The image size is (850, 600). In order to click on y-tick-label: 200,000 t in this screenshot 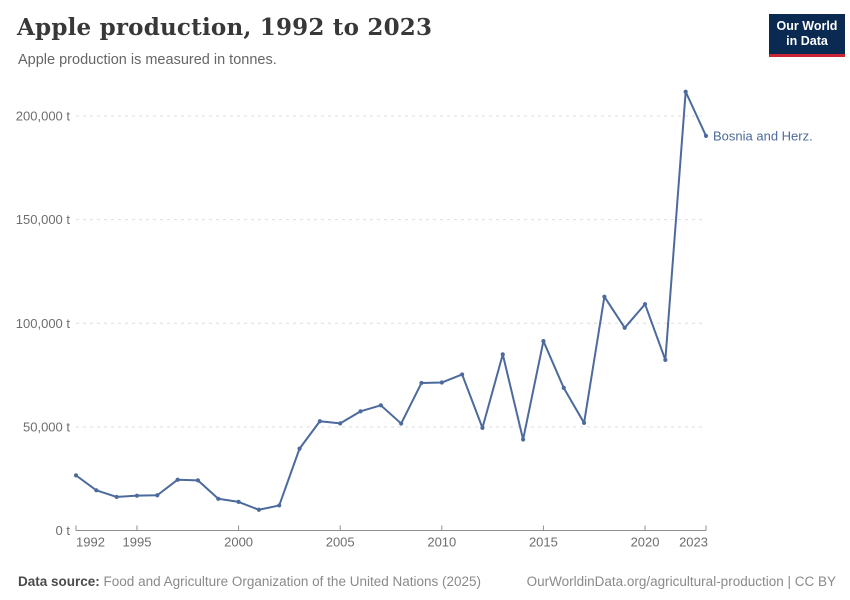, I will do `click(43, 116)`.